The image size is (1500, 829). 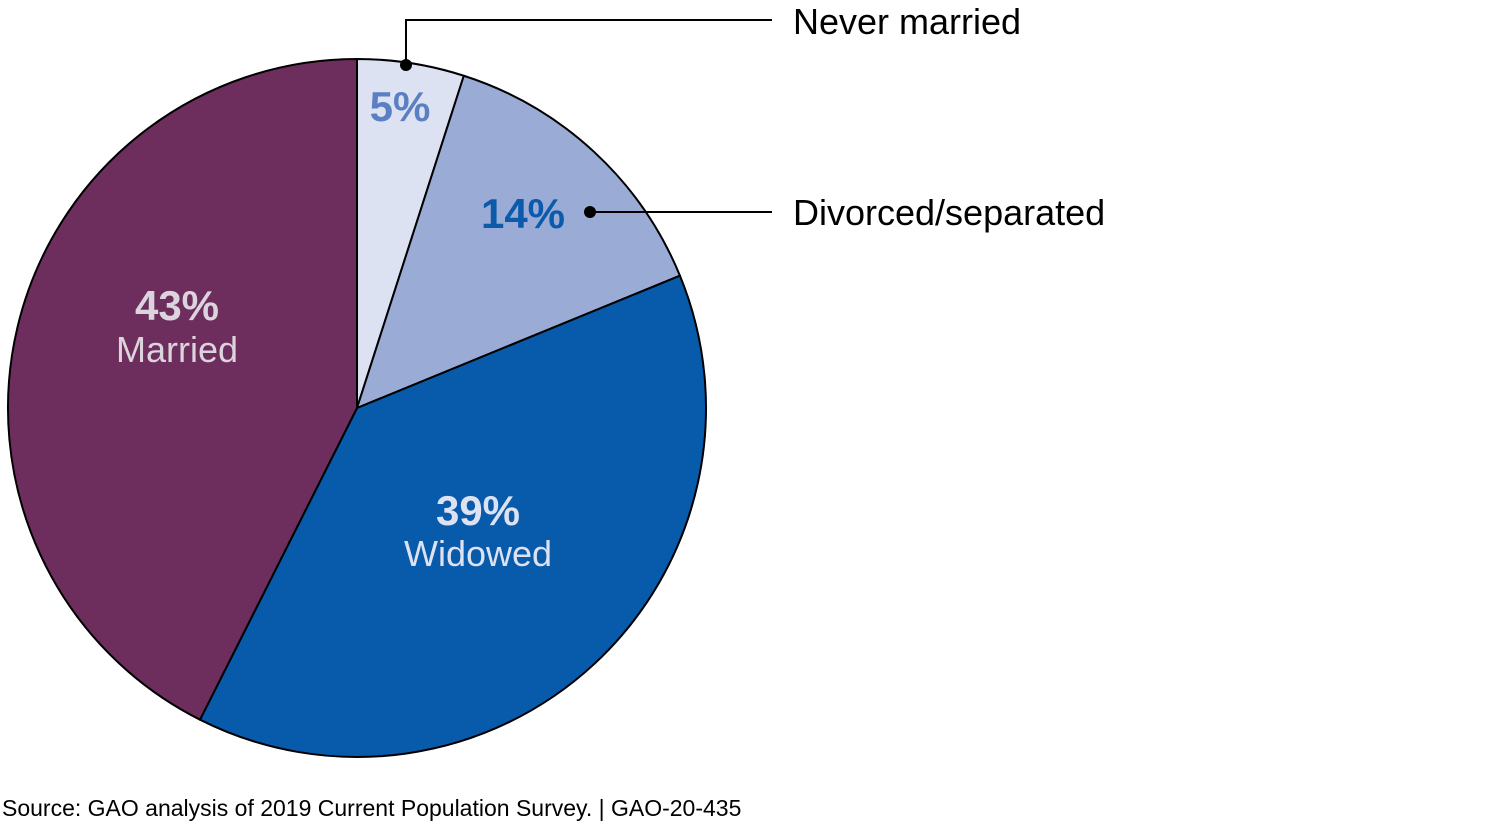 What do you see at coordinates (400, 106) in the screenshot?
I see `slice-value-label-never-married: 5%` at bounding box center [400, 106].